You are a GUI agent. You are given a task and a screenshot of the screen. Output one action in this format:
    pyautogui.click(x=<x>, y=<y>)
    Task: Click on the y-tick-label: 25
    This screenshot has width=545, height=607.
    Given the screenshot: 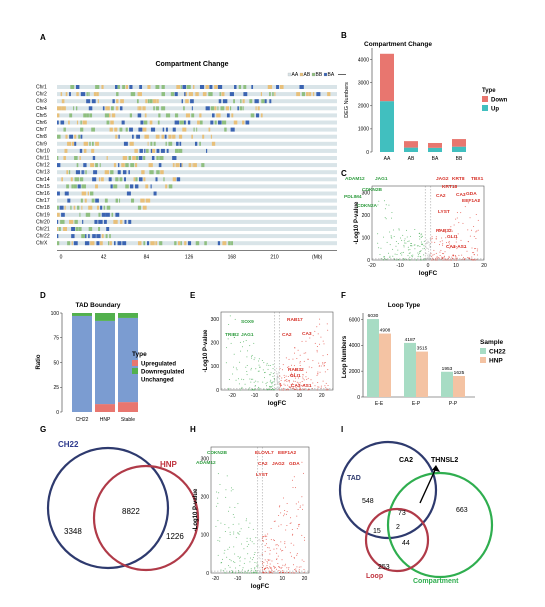 What is the action you would take?
    pyautogui.click(x=56, y=388)
    